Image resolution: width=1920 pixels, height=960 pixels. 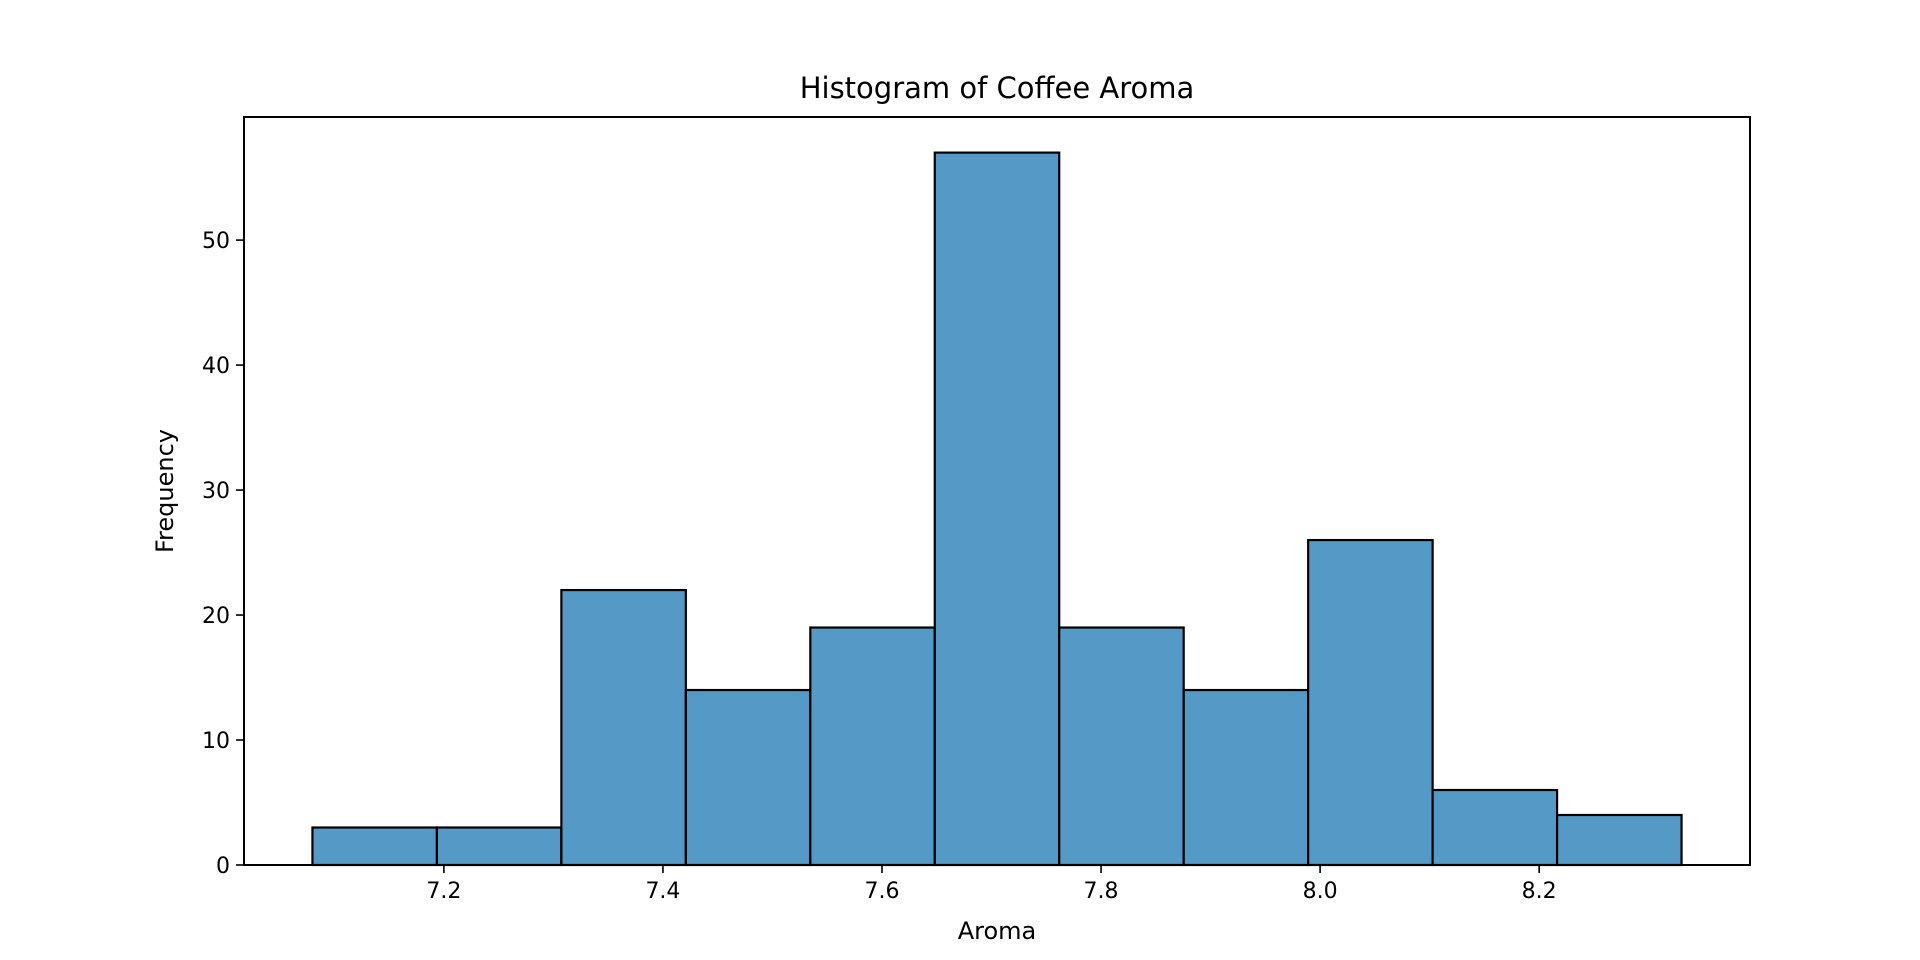 What do you see at coordinates (997, 88) in the screenshot?
I see `chart-title: Histogram of Coffee Aroma` at bounding box center [997, 88].